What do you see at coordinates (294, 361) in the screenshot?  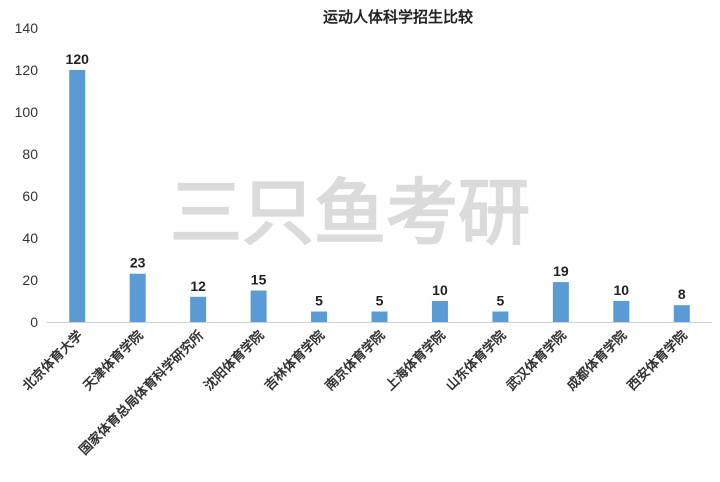 I see `x-tick-label: 吉林体育学院` at bounding box center [294, 361].